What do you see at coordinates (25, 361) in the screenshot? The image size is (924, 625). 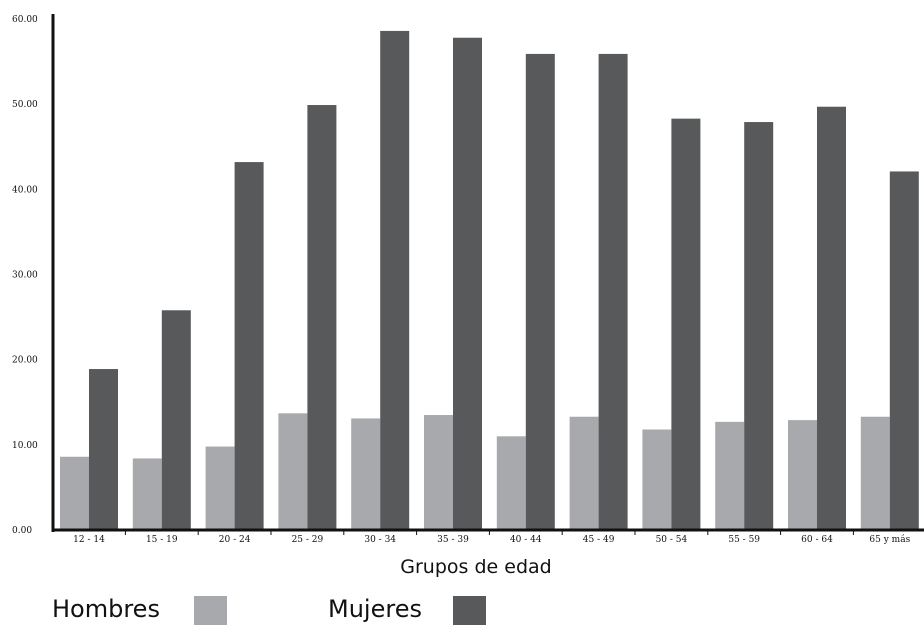 I see `y-tick-label: 20.00` at bounding box center [25, 361].